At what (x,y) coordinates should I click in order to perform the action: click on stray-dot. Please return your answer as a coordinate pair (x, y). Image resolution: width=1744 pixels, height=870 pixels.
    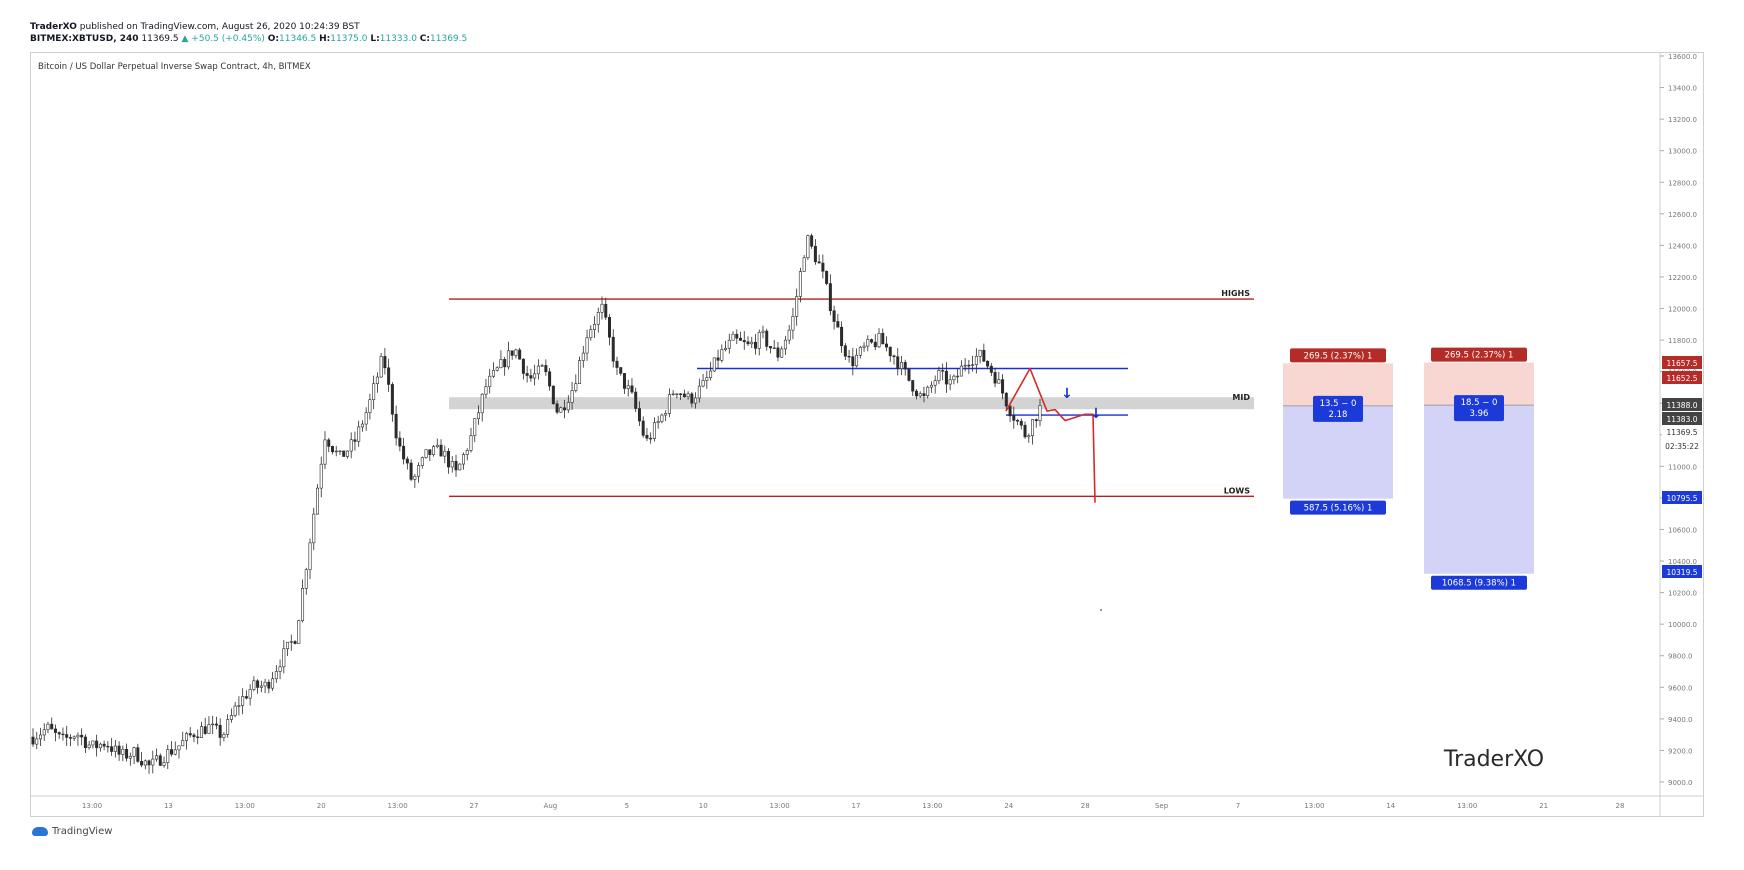
    Looking at the image, I should click on (1101, 610).